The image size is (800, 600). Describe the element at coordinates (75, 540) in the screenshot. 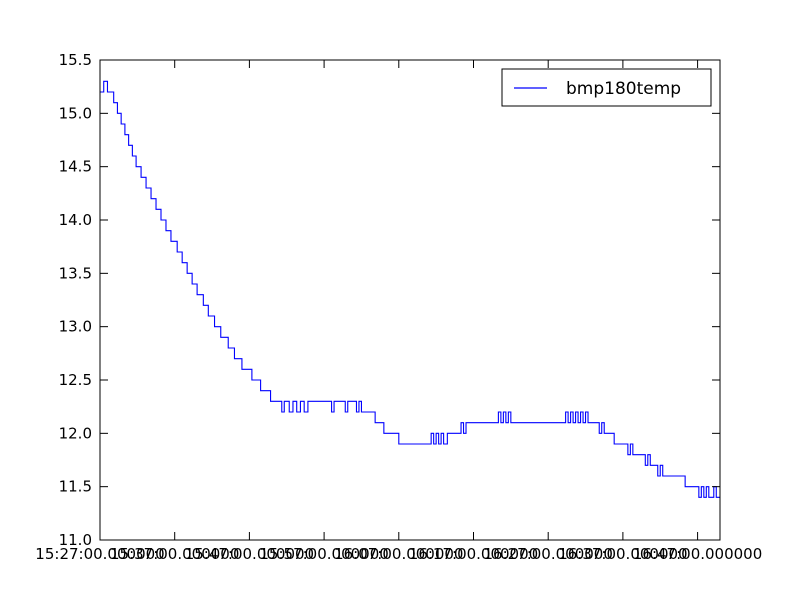

I see `y-tick-label: 11.0` at that location.